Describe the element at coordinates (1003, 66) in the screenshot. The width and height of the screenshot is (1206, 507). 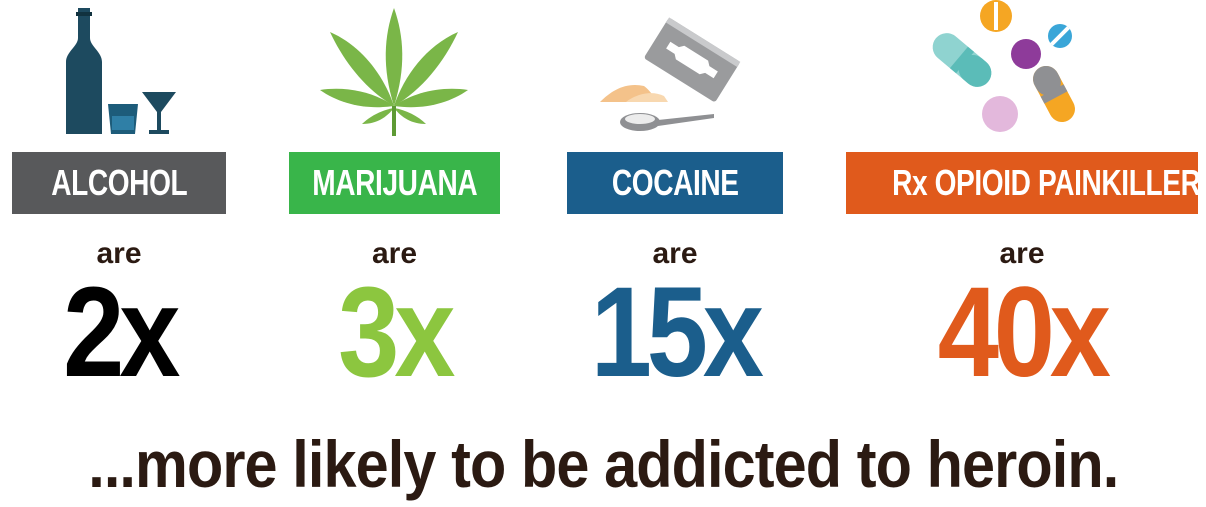
I see `pills-icon` at that location.